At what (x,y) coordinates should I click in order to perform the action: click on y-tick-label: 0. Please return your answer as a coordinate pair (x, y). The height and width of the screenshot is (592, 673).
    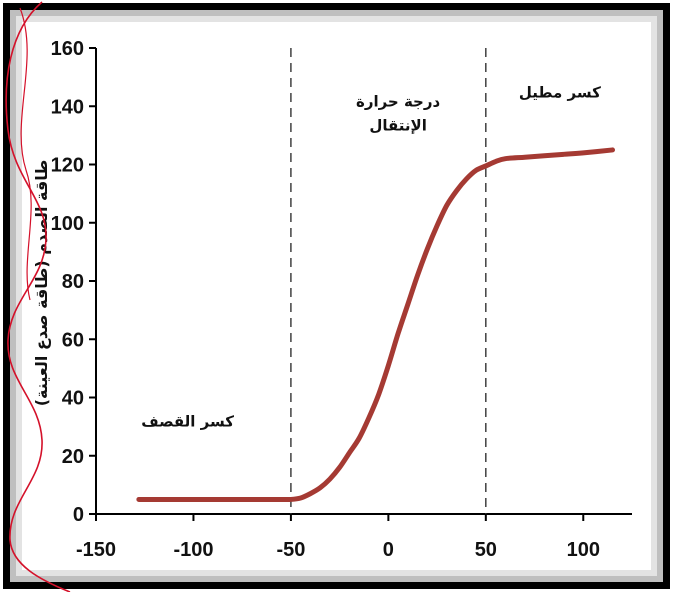
    Looking at the image, I should click on (78, 515).